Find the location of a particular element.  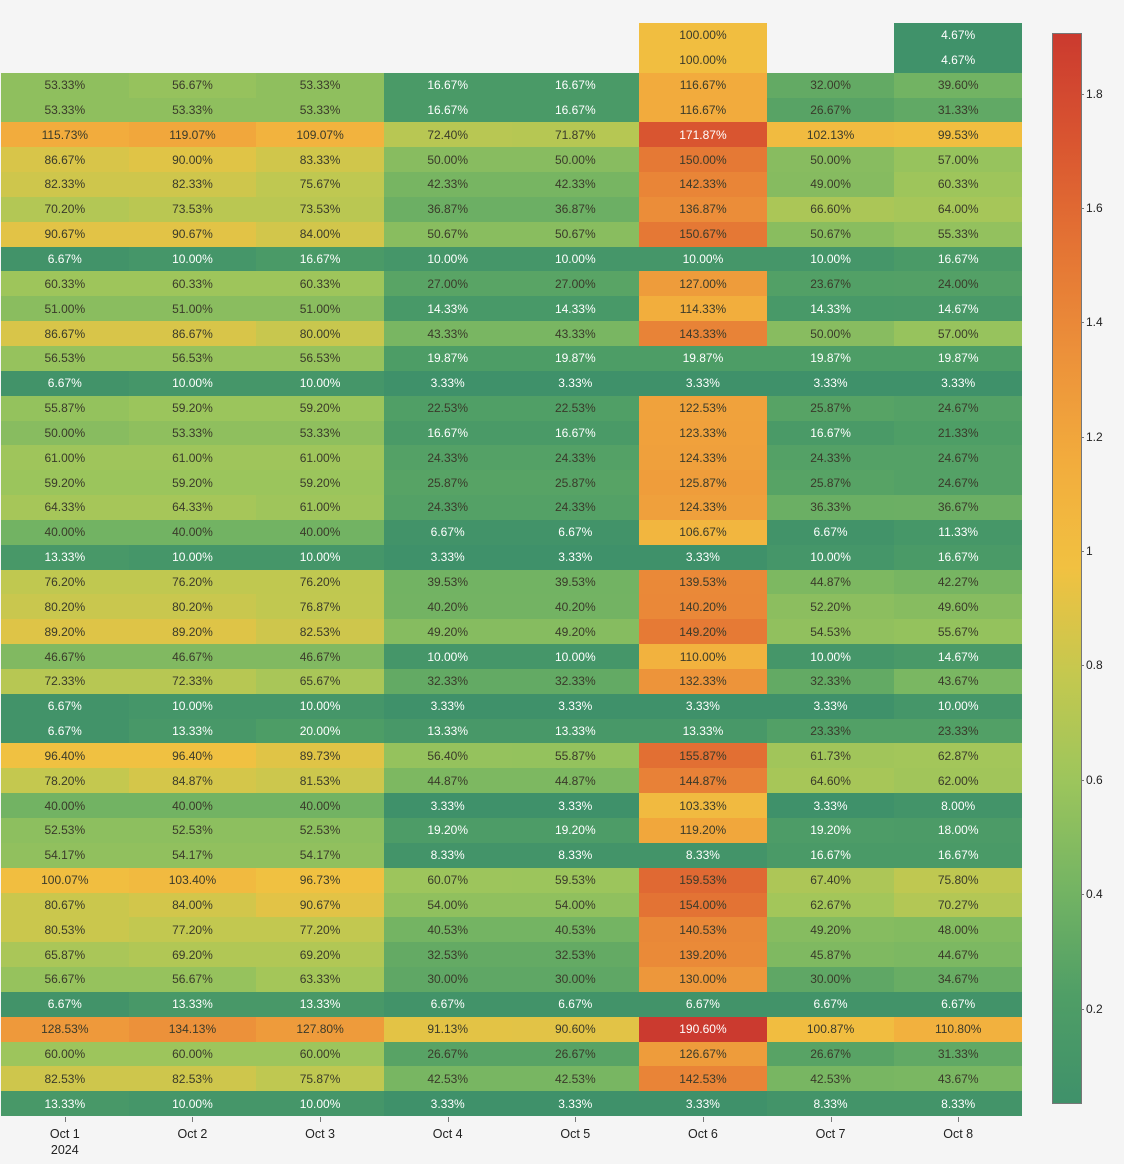

heatmap-row: 100.00% 4.67% is located at coordinates (511, 35).